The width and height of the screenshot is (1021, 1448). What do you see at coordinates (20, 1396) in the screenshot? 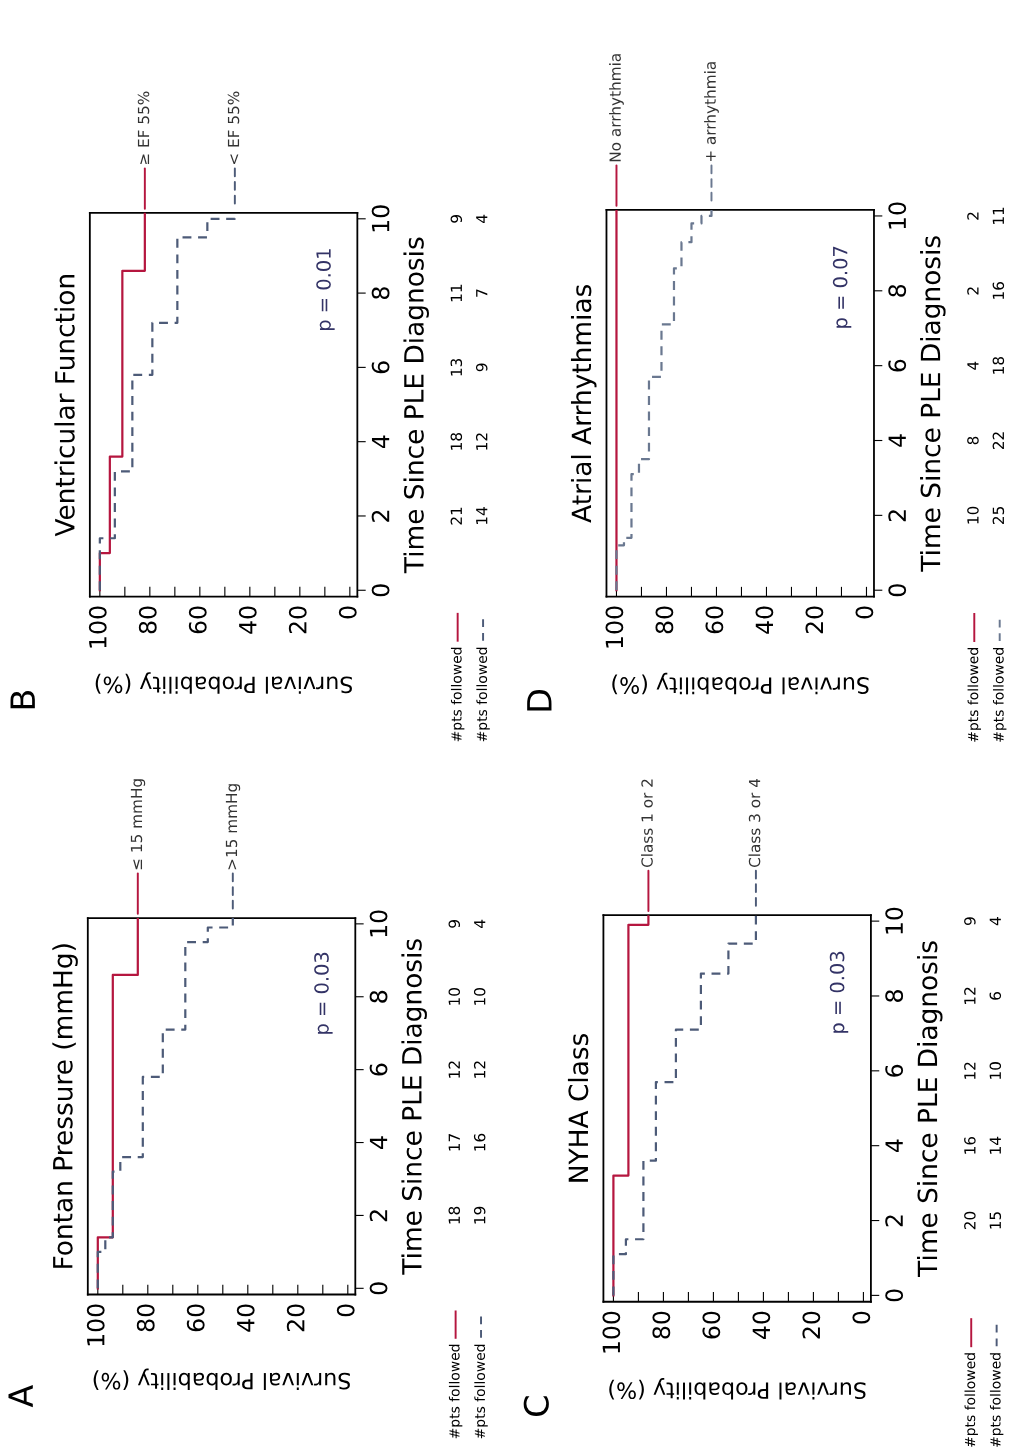
I see `text: A` at bounding box center [20, 1396].